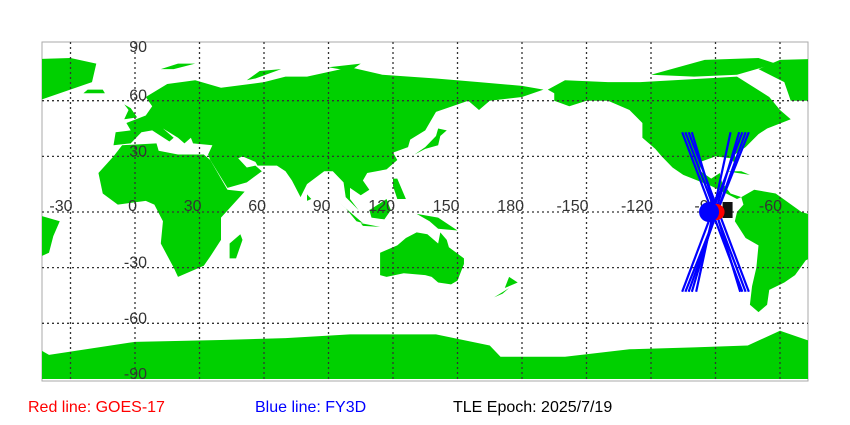  What do you see at coordinates (727, 210) in the screenshot?
I see `goes17-label-box` at bounding box center [727, 210].